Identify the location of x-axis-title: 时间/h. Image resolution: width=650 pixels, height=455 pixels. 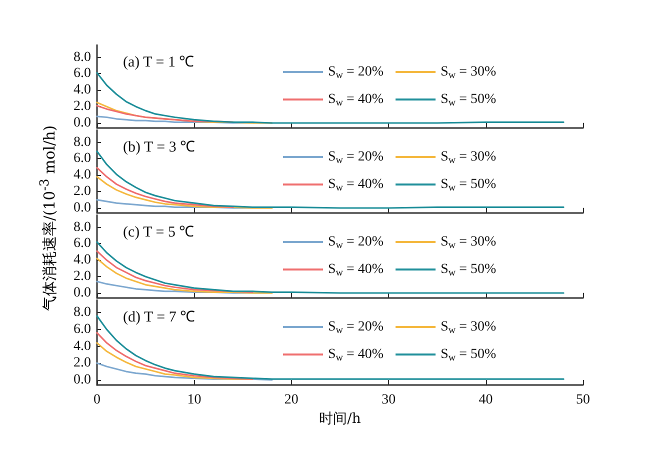
(340, 418).